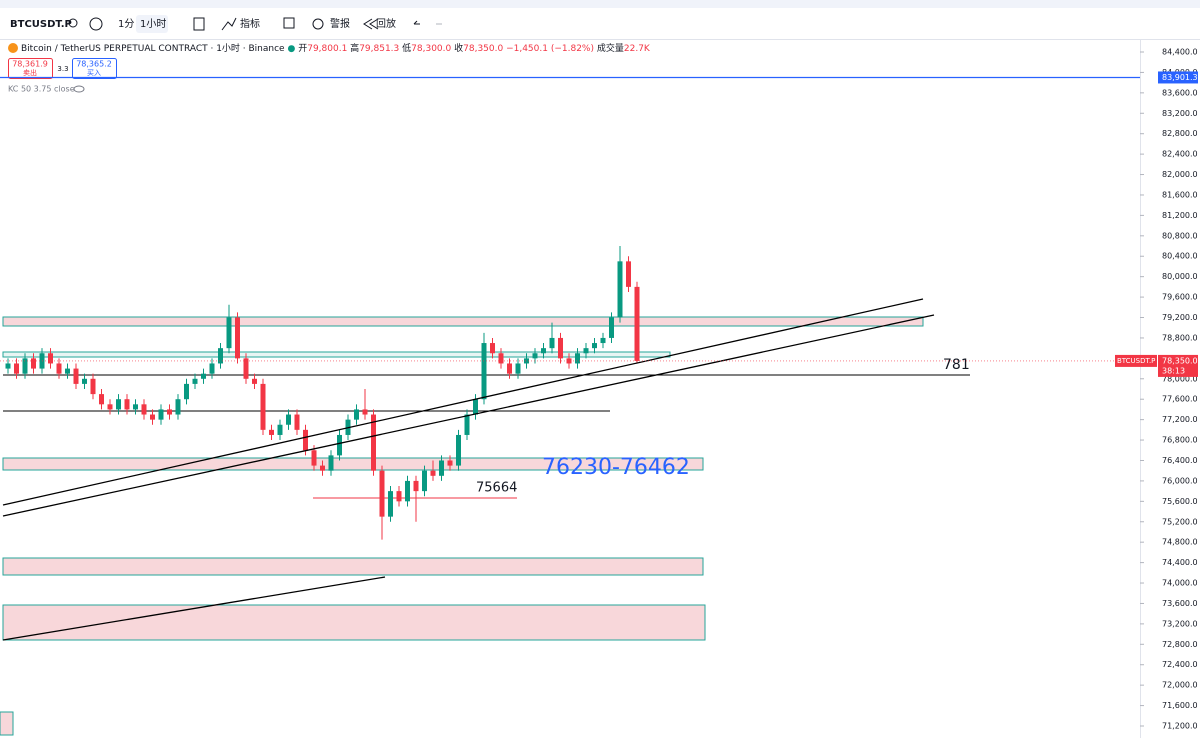  What do you see at coordinates (62, 69) in the screenshot?
I see `spread: 3.3` at bounding box center [62, 69].